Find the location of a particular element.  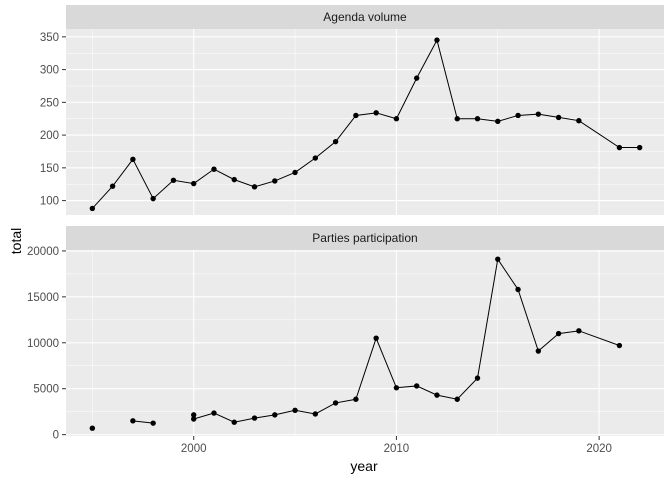

y-tick-label: 100 is located at coordinates (49, 202).